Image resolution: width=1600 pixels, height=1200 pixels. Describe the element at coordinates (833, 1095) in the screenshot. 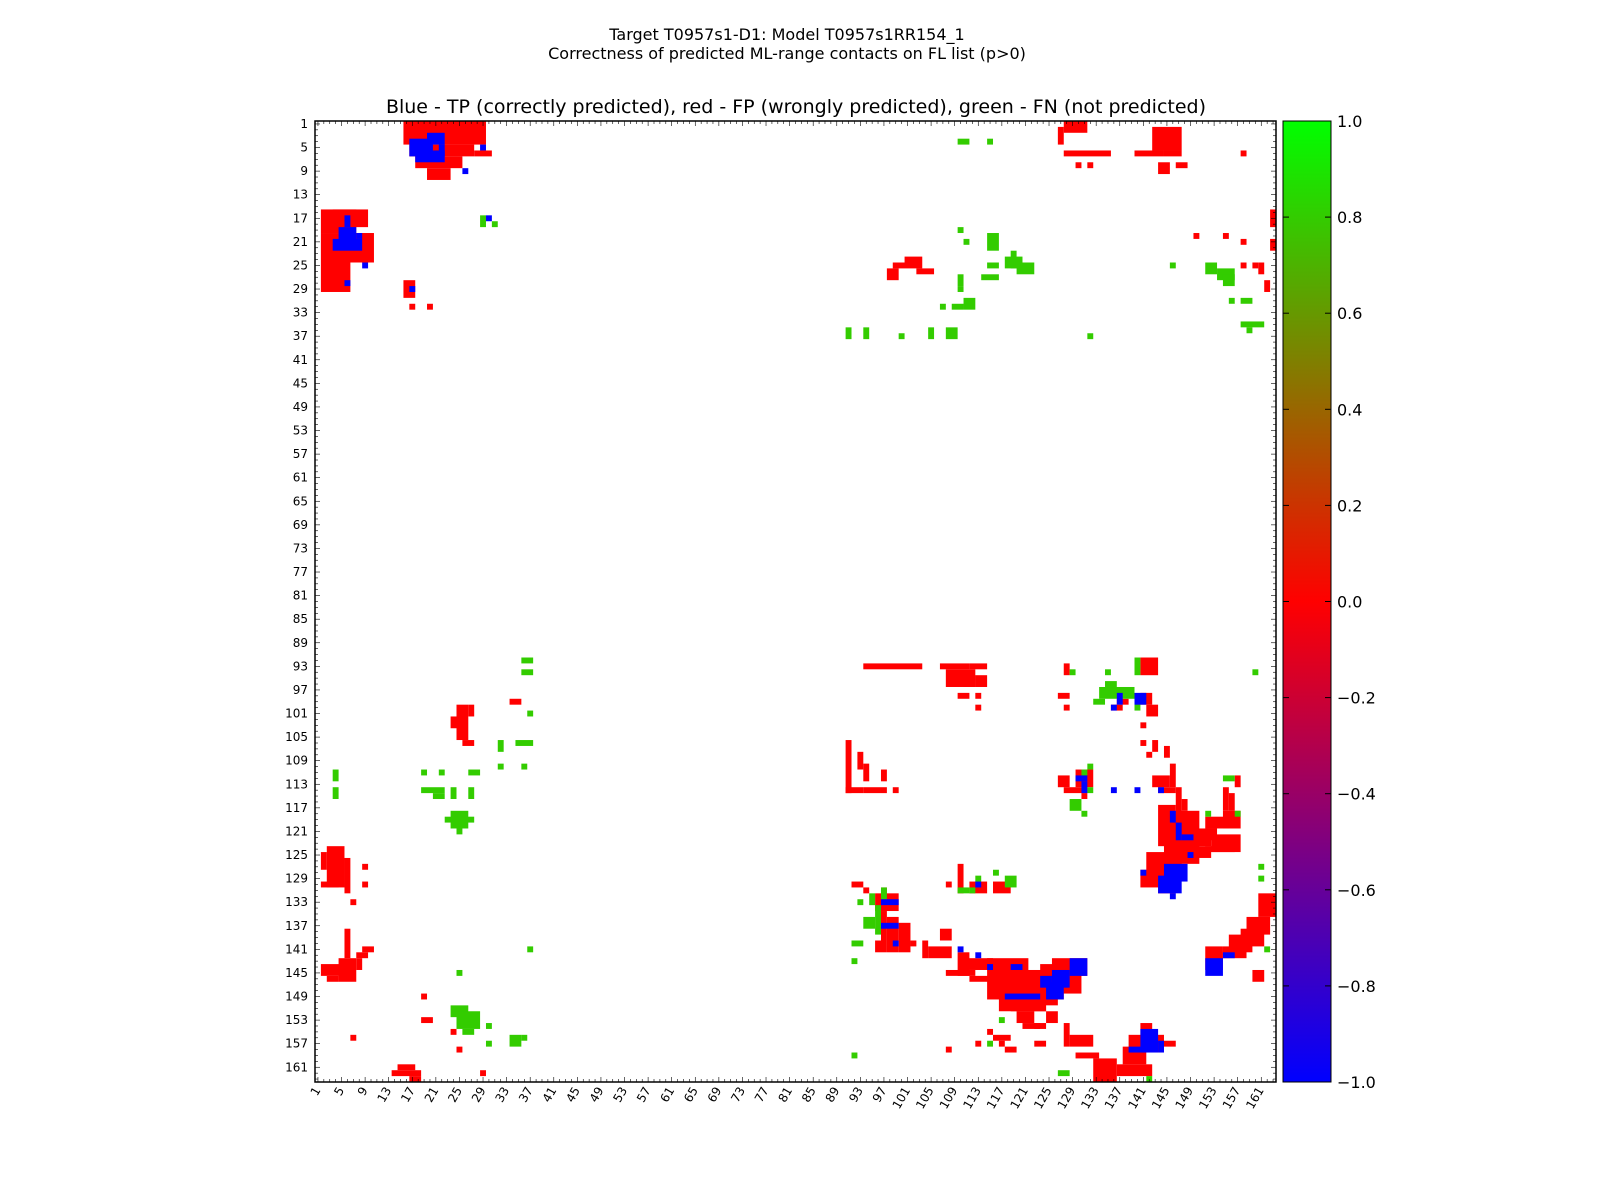

I see `x-tick-label: 89` at that location.